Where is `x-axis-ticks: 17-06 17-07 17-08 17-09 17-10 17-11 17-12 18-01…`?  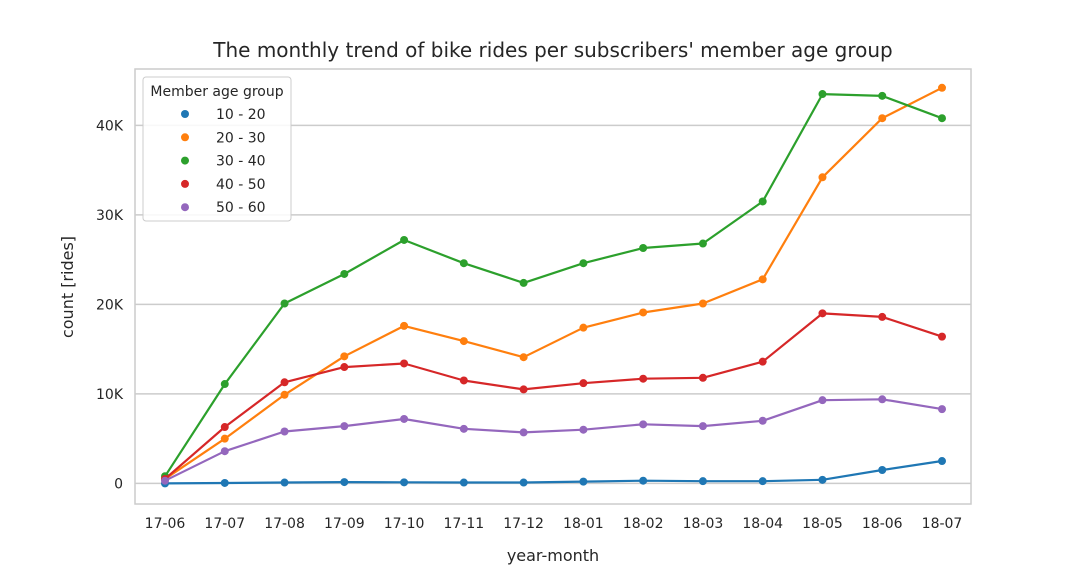 x-axis-ticks: 17-06 17-07 17-08 17-09 17-10 17-11 17-12 18-01… is located at coordinates (554, 524).